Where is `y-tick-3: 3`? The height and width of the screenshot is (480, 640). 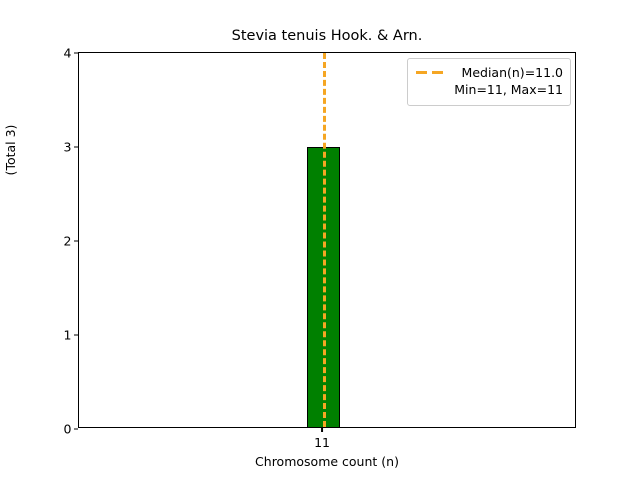
y-tick-3: 3 is located at coordinates (70, 146).